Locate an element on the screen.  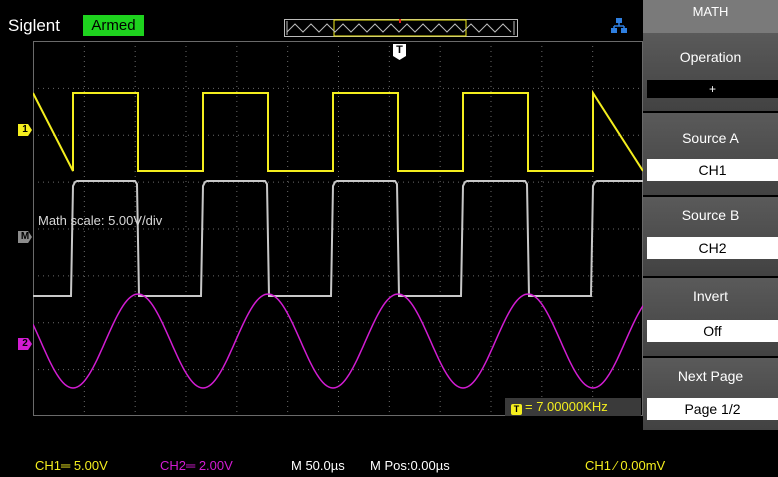
menu-item-invert: Invert Off is located at coordinates (710, 317).